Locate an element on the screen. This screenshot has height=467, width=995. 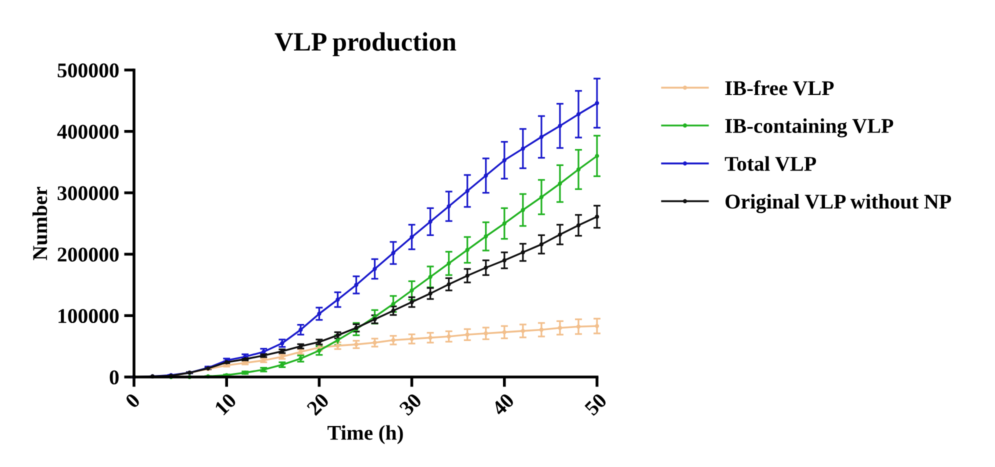
y-tick-label: 400000 is located at coordinates (88, 131).